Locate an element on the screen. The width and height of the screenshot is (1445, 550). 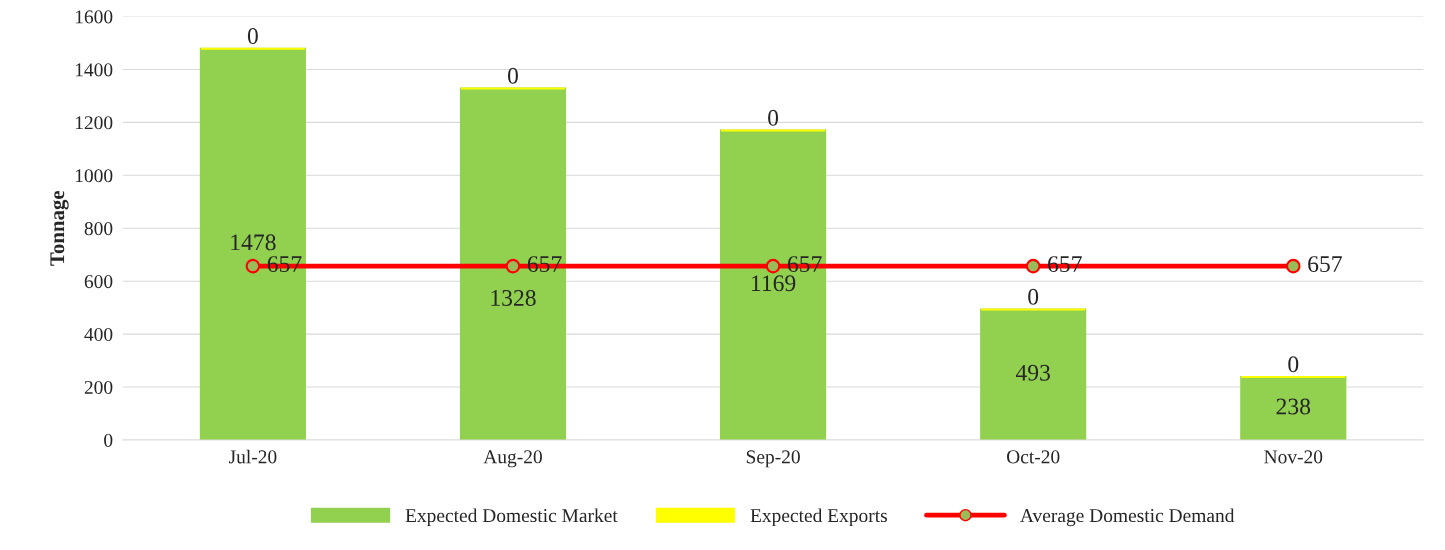
y-tick-label: 800 is located at coordinates (98, 229).